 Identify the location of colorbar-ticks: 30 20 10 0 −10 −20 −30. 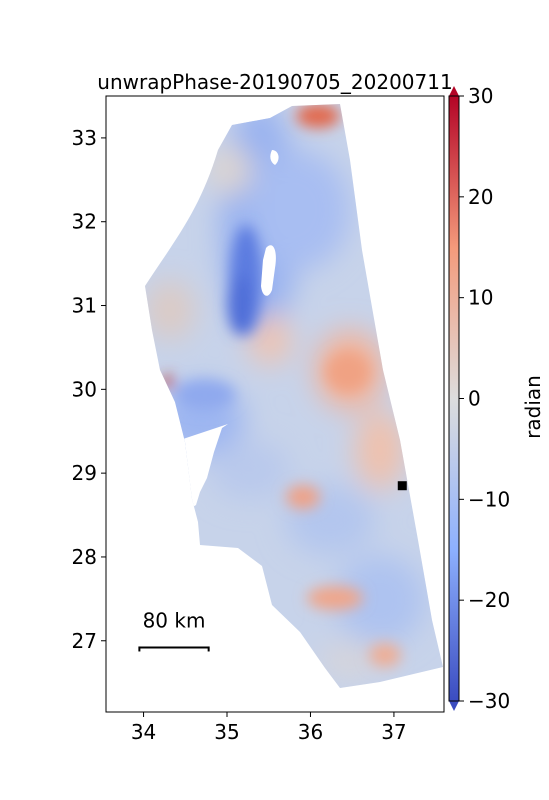
(484, 398).